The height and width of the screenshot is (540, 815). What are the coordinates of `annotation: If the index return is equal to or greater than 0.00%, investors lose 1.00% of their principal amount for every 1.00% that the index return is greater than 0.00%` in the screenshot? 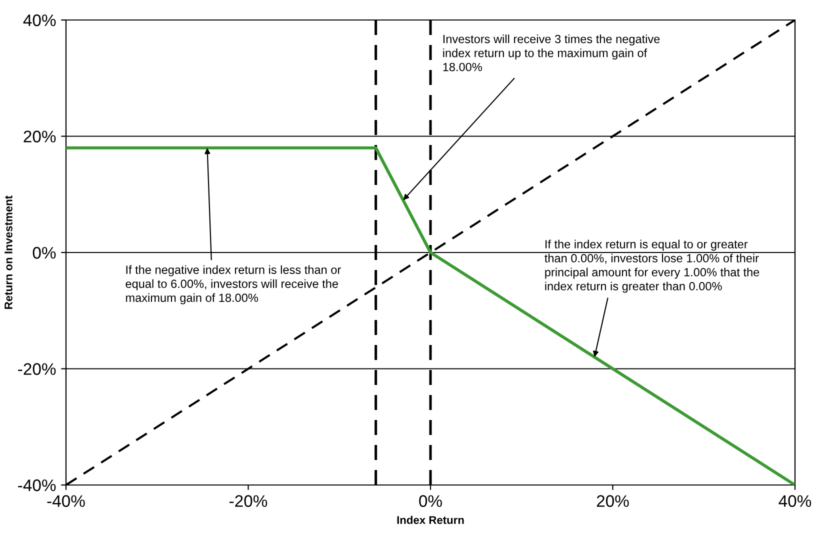 It's located at (652, 266).